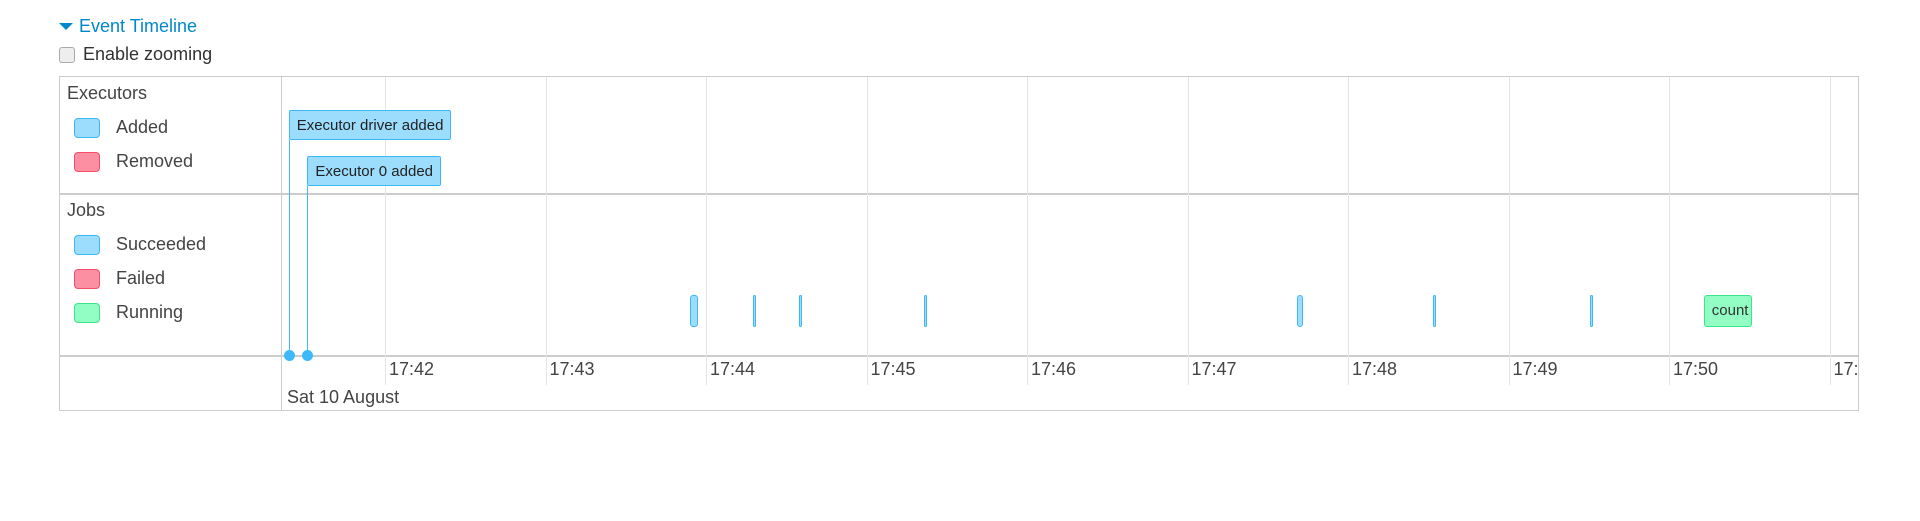 Image resolution: width=1920 pixels, height=521 pixels. Describe the element at coordinates (370, 125) in the screenshot. I see `executor-event: Executor driver added` at that location.